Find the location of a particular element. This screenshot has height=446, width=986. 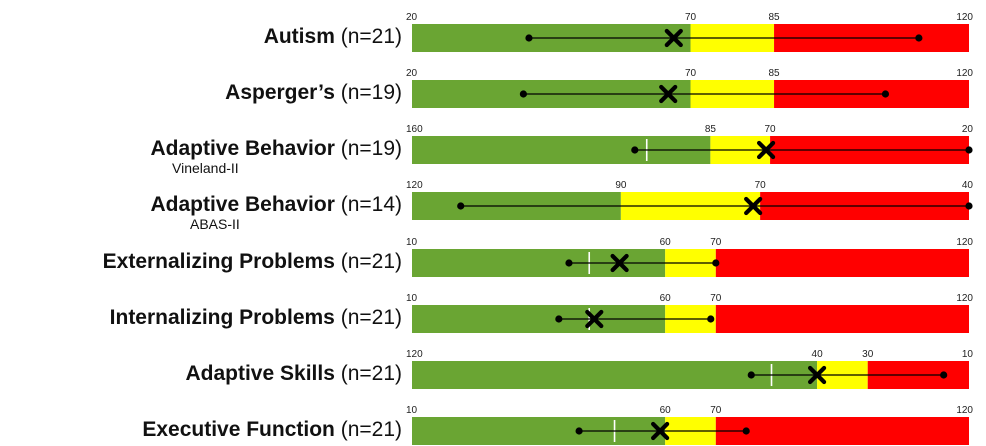

row-name: Externalizing Problems is located at coordinates (218, 261).